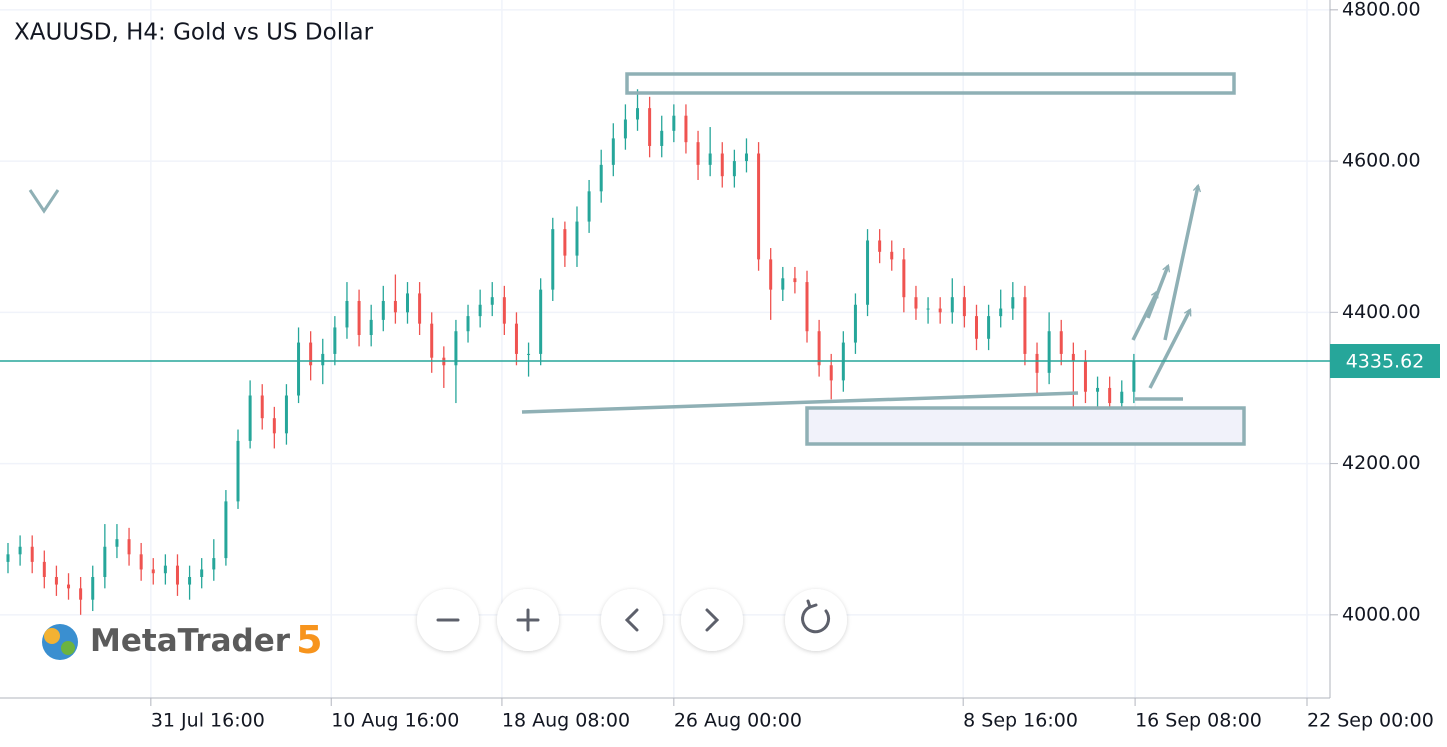  What do you see at coordinates (1381, 463) in the screenshot?
I see `y-tick-label: 4200.00` at bounding box center [1381, 463].